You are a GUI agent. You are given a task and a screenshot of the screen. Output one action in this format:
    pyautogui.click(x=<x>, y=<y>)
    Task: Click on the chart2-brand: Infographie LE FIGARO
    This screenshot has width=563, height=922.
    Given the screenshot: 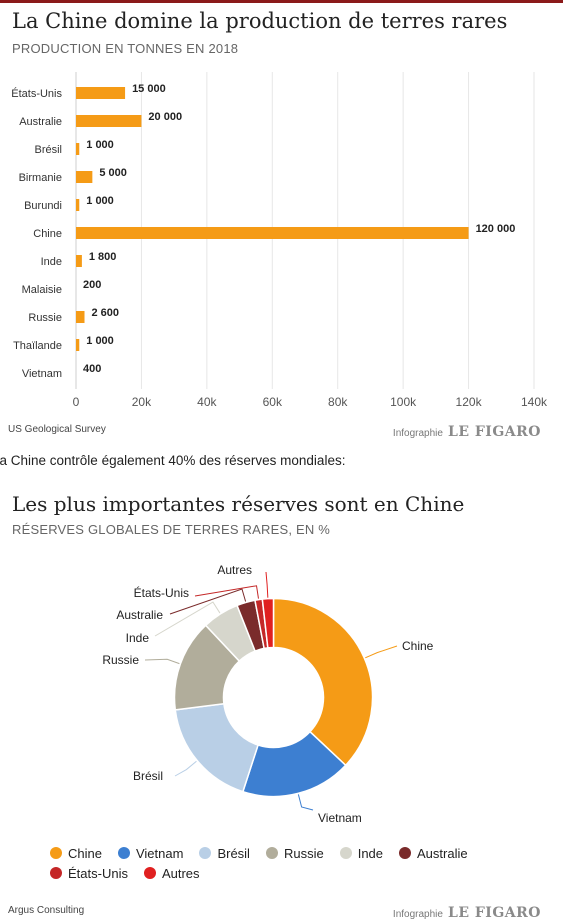 What is the action you would take?
    pyautogui.click(x=467, y=913)
    